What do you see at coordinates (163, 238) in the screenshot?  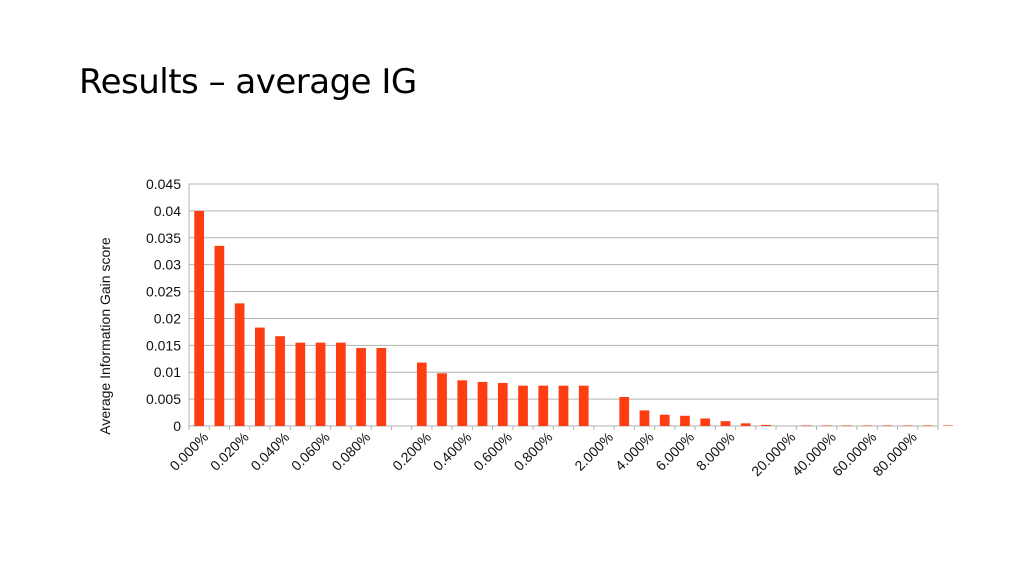 I see `y-tick-label: 0.035` at bounding box center [163, 238].